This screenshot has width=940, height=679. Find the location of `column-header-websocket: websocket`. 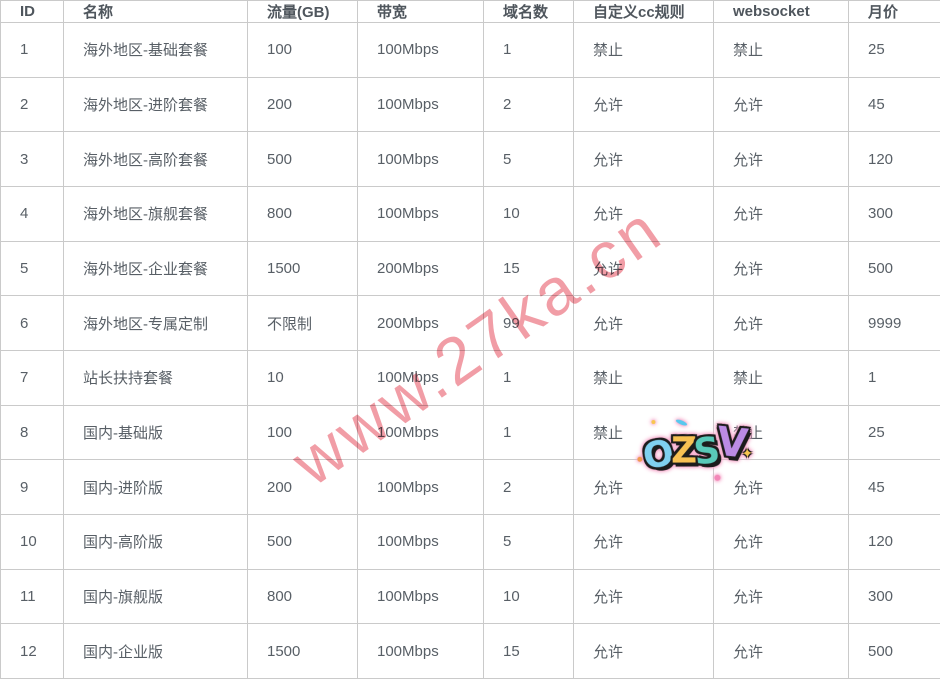

column-header-websocket: websocket is located at coordinates (781, 11).